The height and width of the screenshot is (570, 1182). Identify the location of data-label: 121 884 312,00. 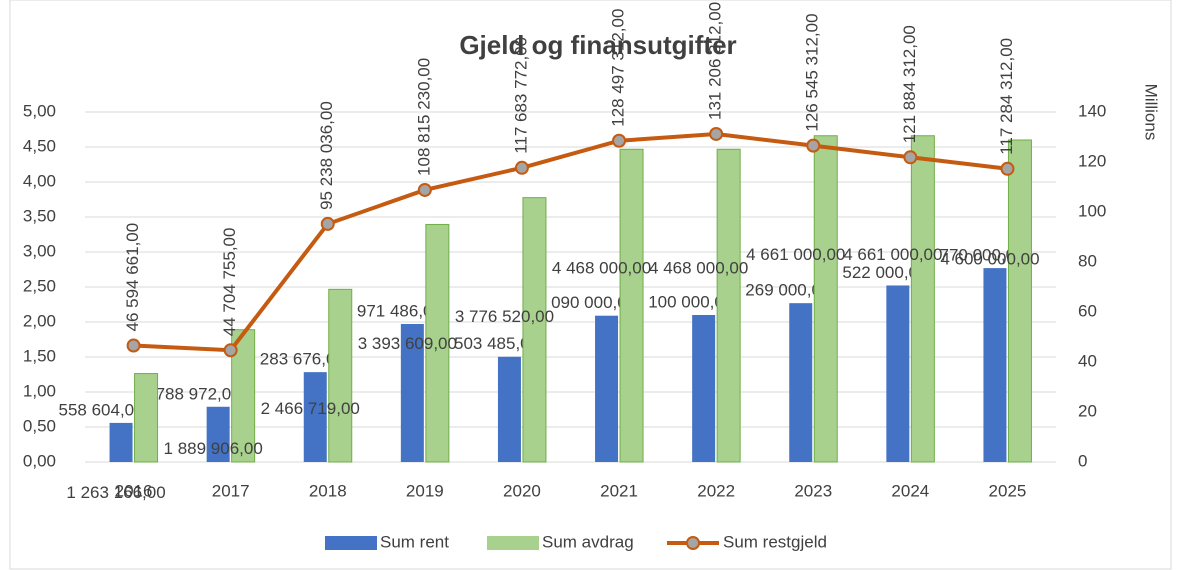
(909, 84).